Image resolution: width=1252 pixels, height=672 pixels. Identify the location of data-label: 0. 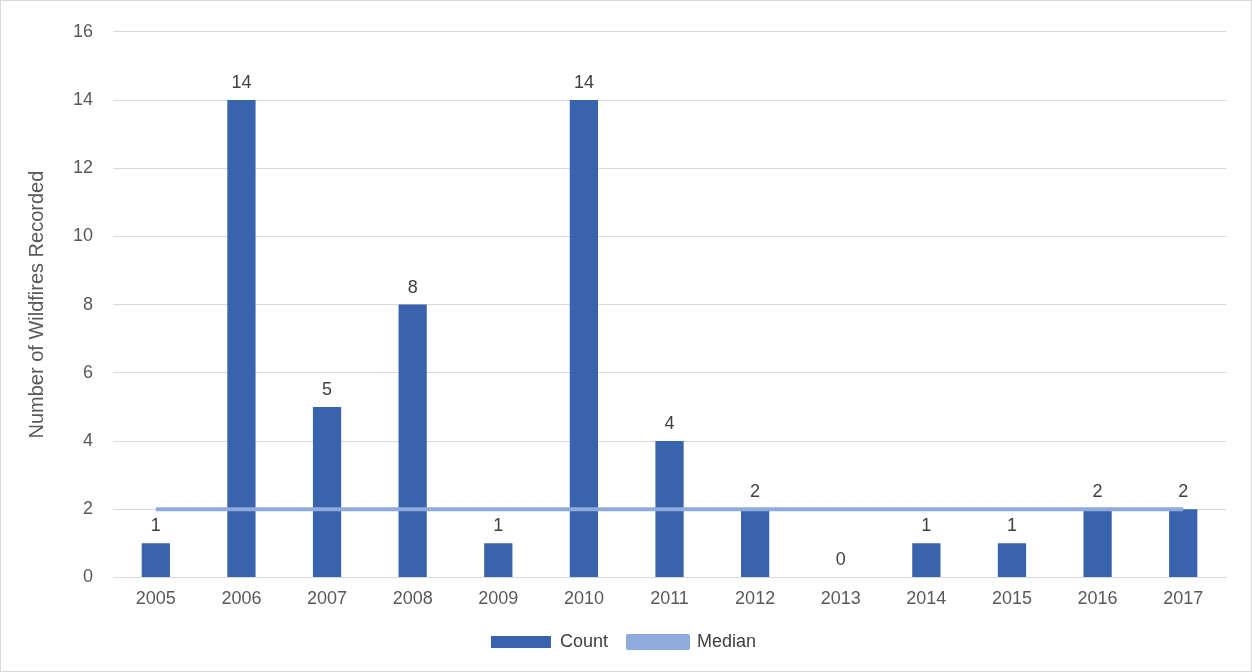
(840, 559).